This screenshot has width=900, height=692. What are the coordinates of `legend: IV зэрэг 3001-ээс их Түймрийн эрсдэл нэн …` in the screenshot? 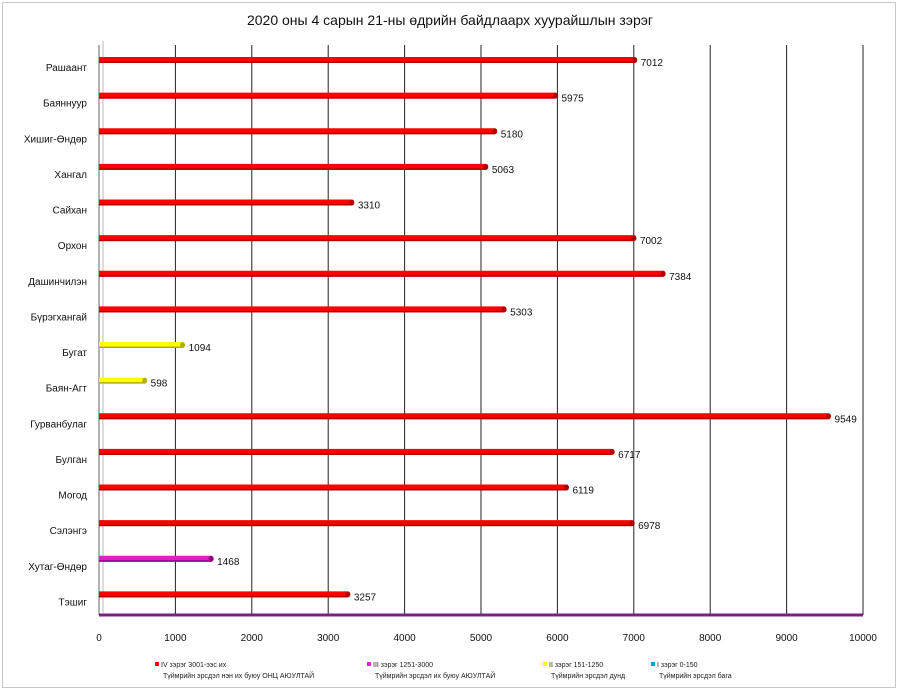 It's located at (443, 671).